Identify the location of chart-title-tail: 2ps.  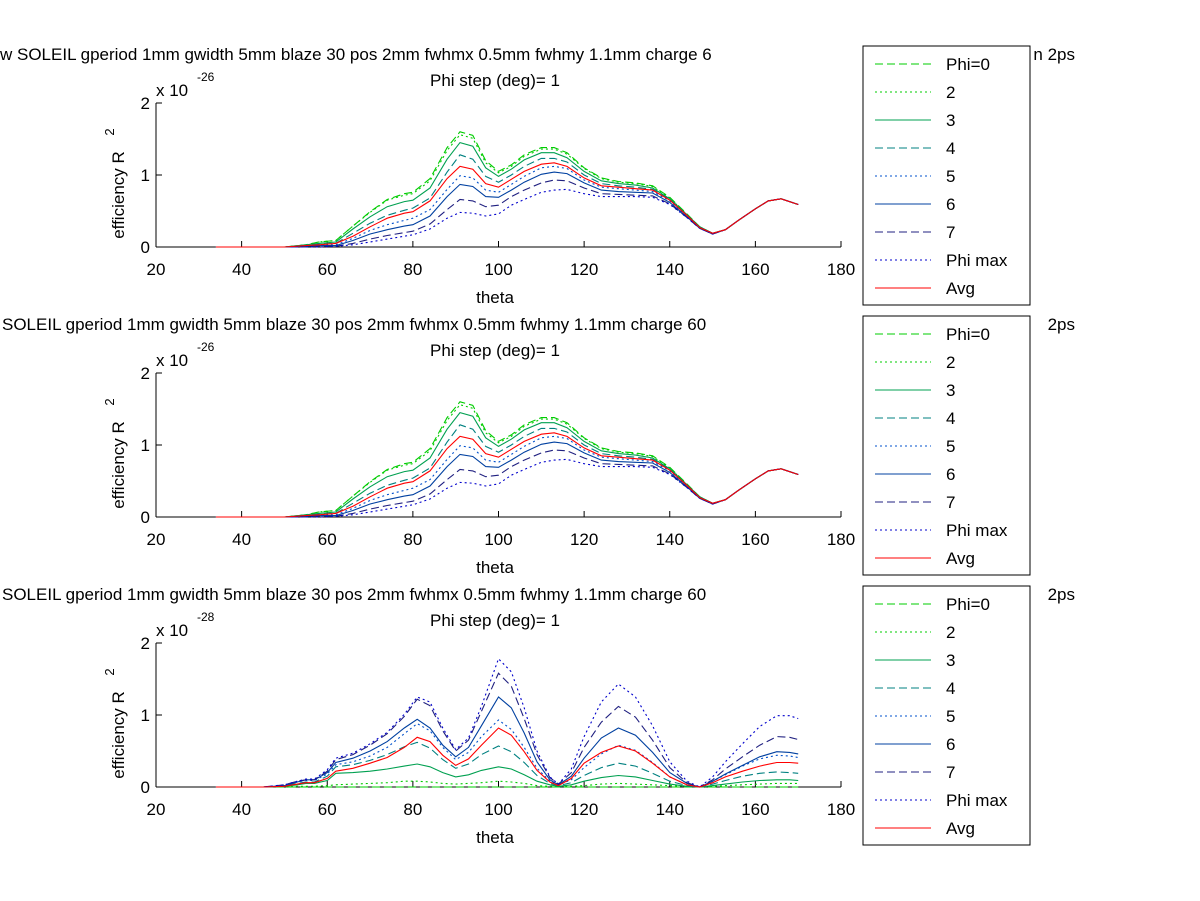
(1061, 324).